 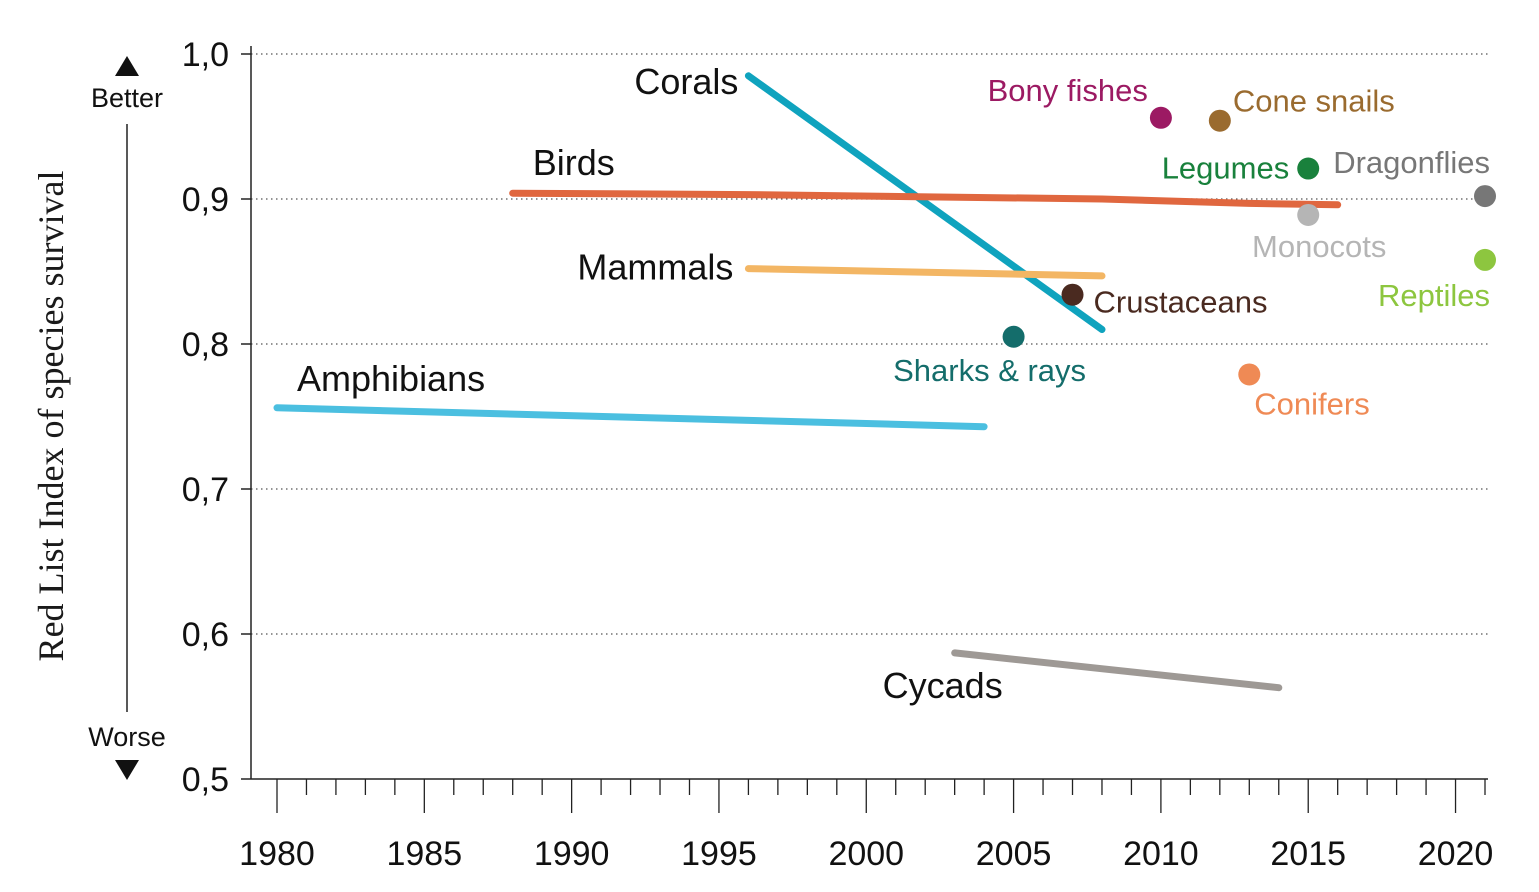 I want to click on series-label-amphibians: Amphibians, so click(x=391, y=378).